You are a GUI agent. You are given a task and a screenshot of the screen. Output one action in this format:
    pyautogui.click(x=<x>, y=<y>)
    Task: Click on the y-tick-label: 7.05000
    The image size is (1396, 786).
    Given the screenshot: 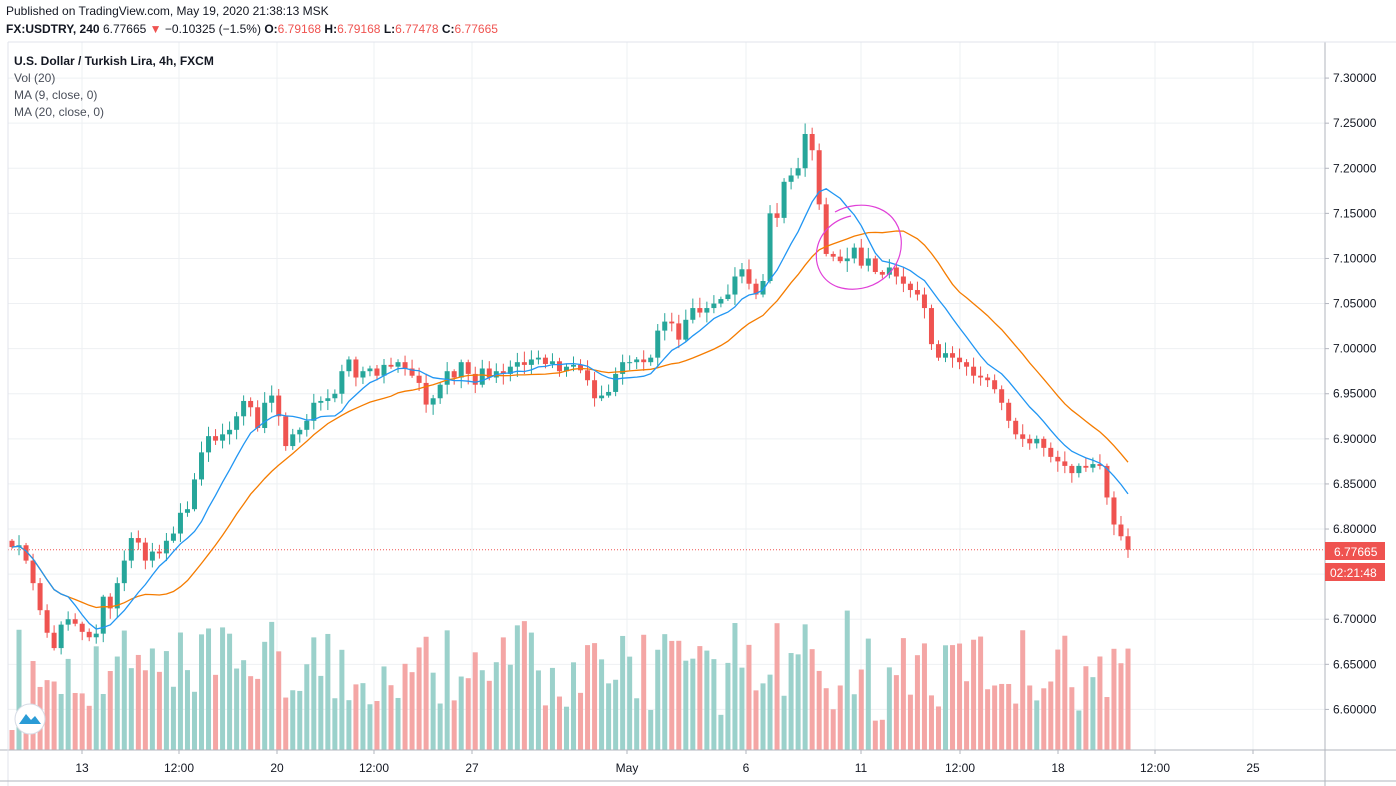 What is the action you would take?
    pyautogui.click(x=1355, y=304)
    